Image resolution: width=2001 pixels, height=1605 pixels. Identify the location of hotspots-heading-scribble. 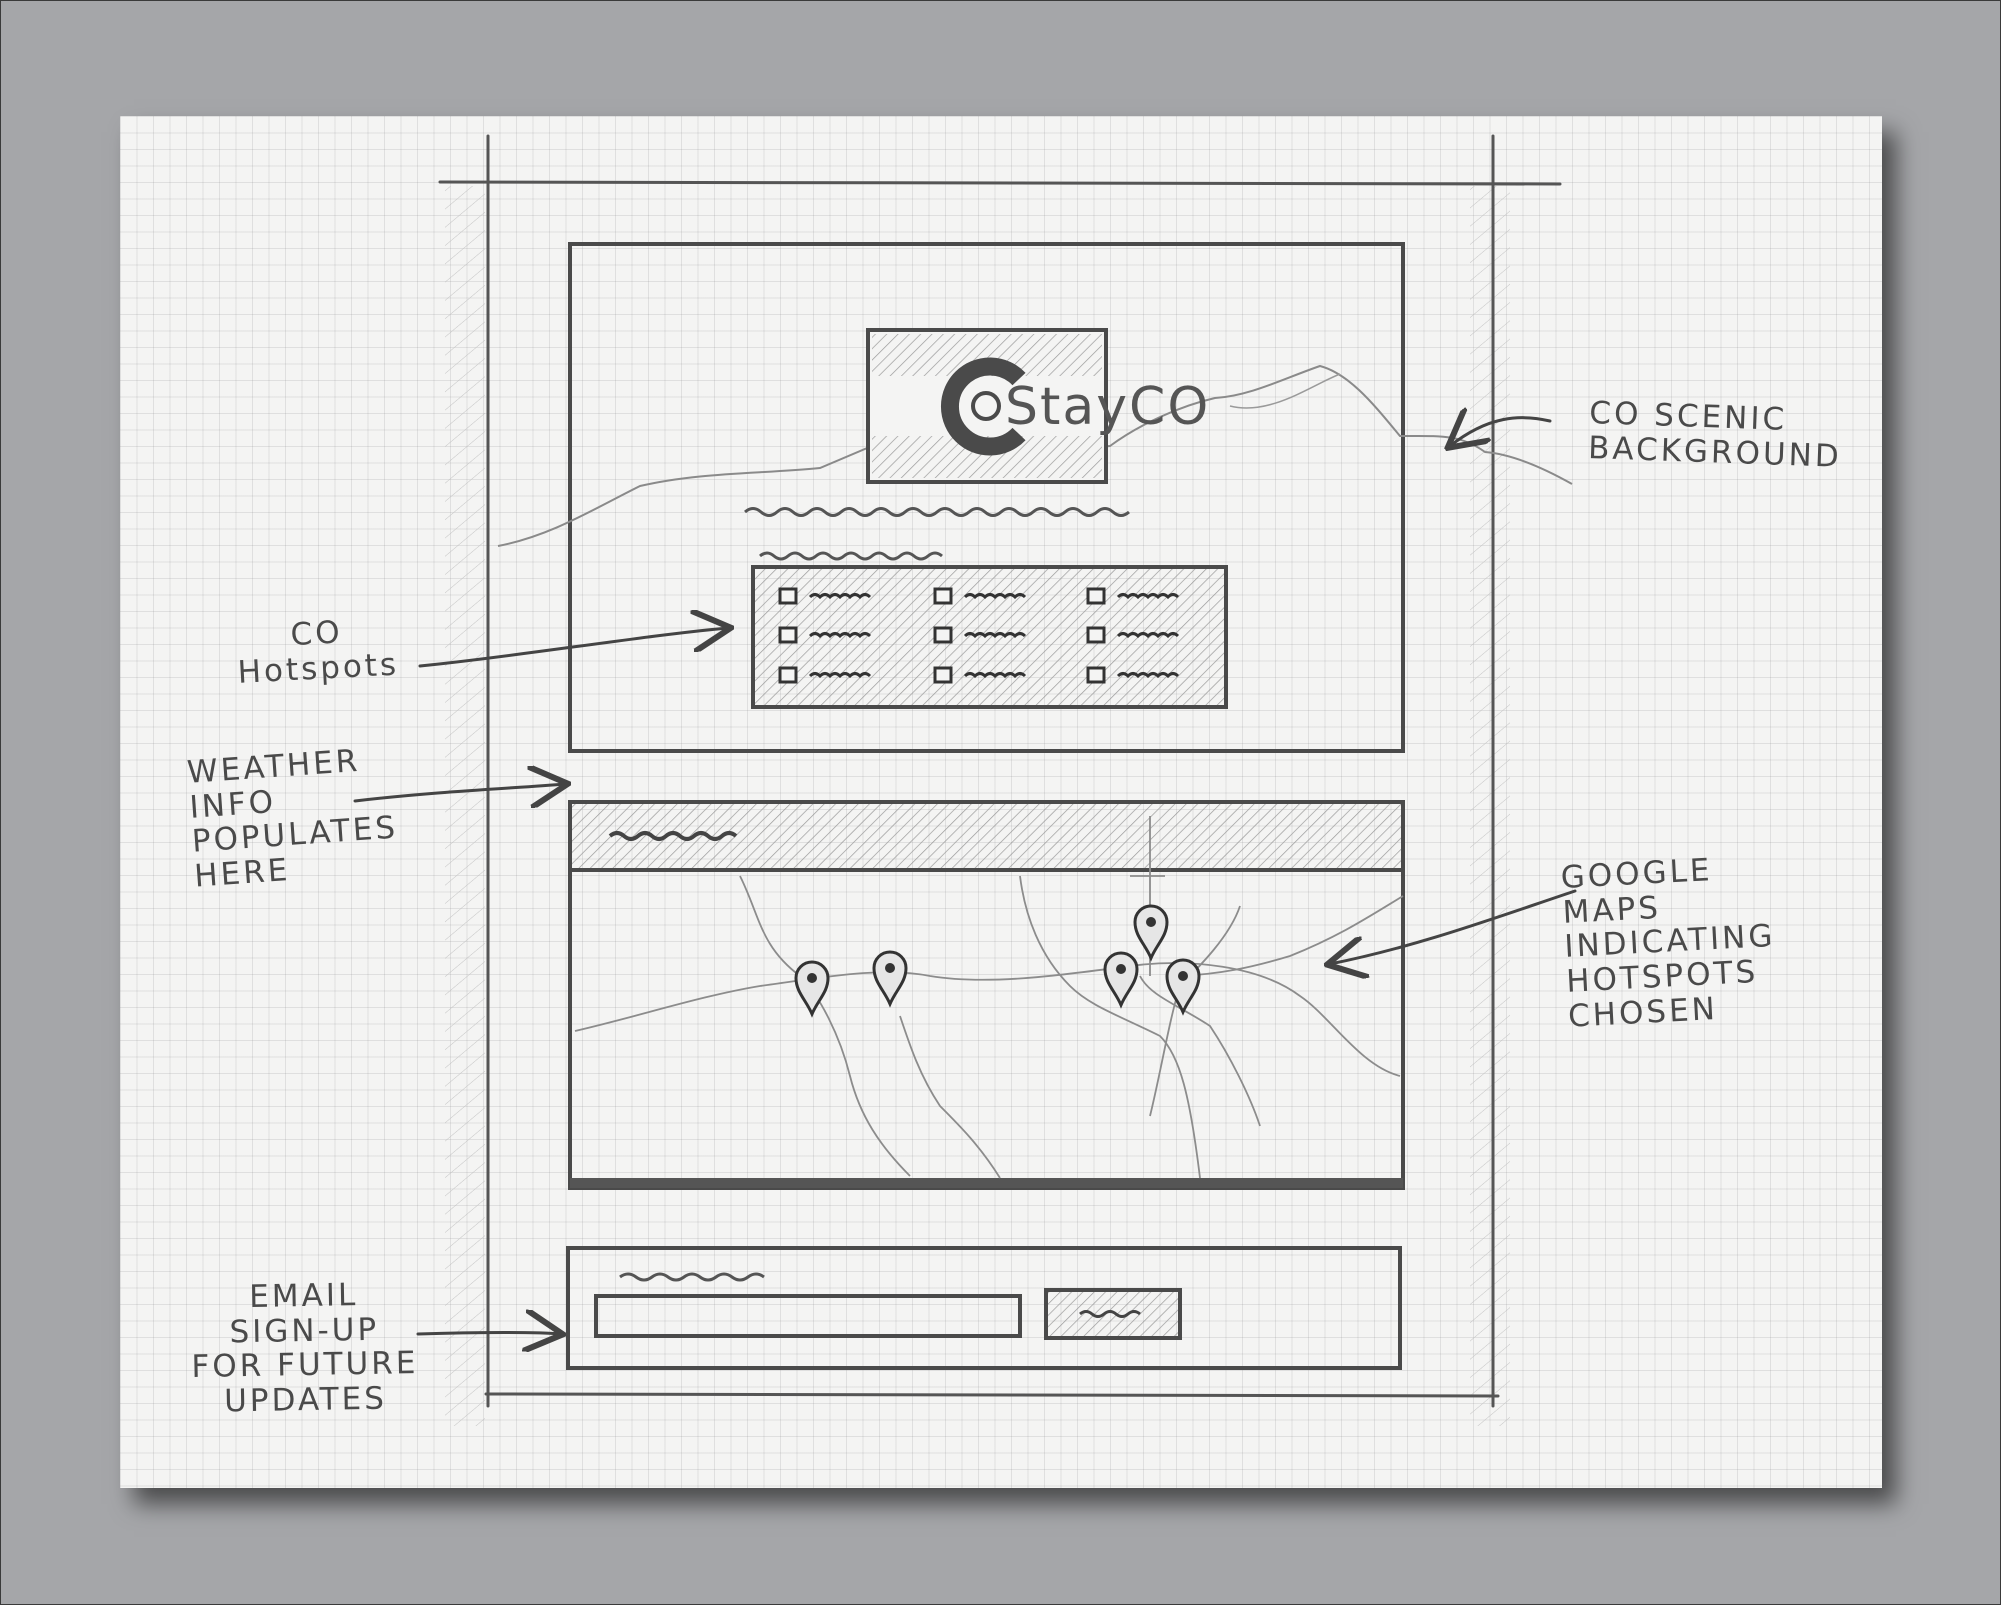
(851, 556).